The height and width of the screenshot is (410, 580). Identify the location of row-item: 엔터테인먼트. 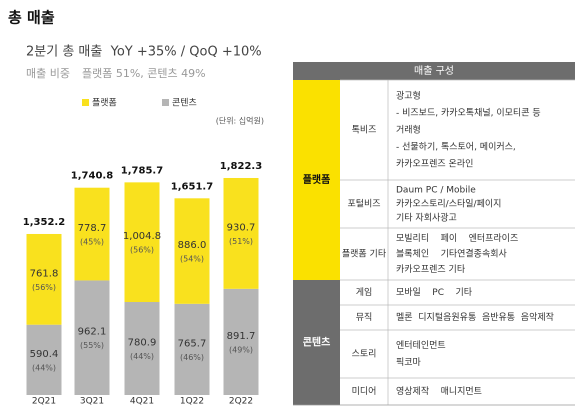
(421, 345).